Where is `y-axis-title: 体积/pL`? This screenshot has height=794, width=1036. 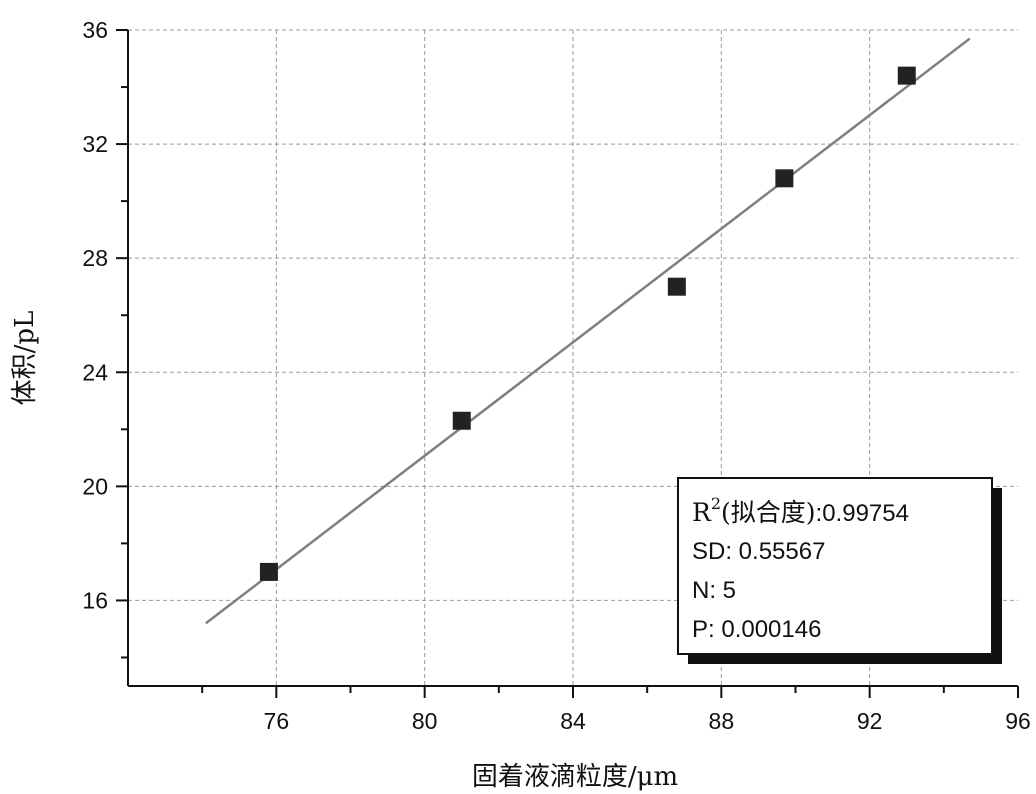
y-axis-title: 体积/pL is located at coordinates (25, 358).